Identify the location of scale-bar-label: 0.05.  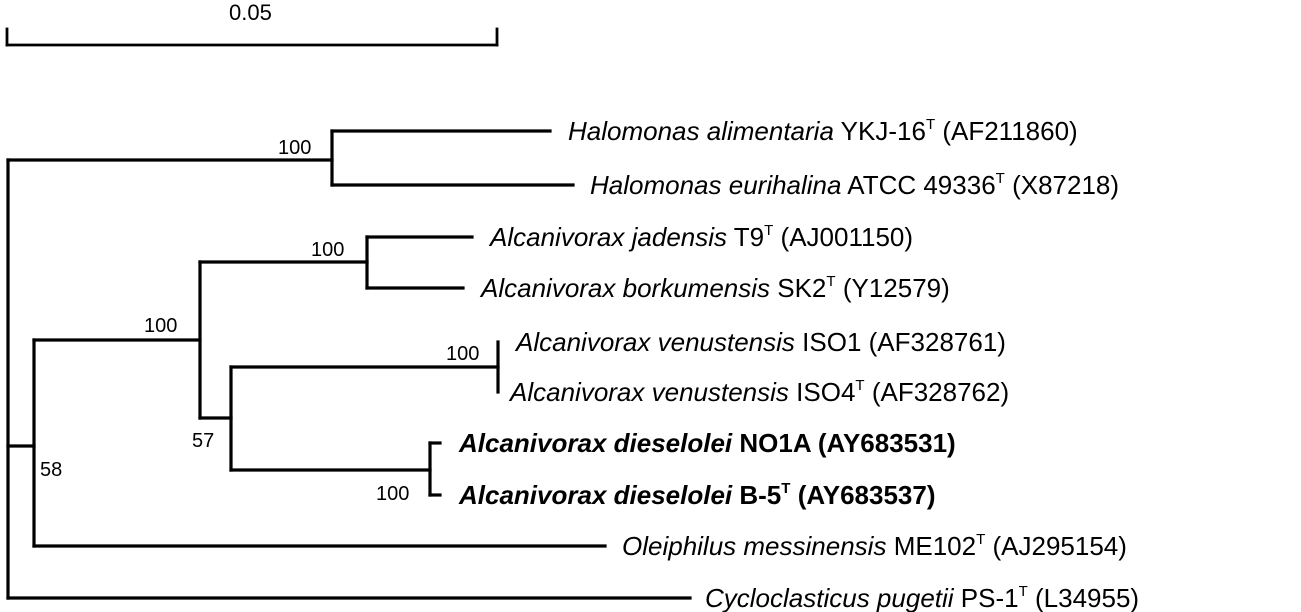
(250, 12).